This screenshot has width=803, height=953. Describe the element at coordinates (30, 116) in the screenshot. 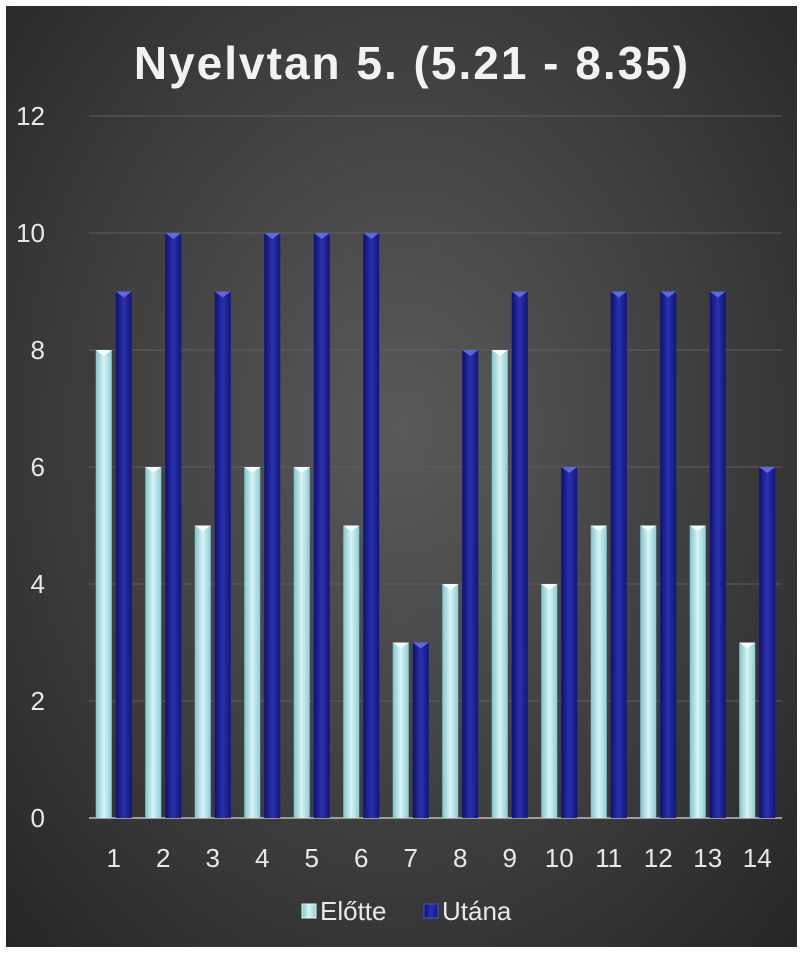

I see `y-tick-label: 12` at that location.